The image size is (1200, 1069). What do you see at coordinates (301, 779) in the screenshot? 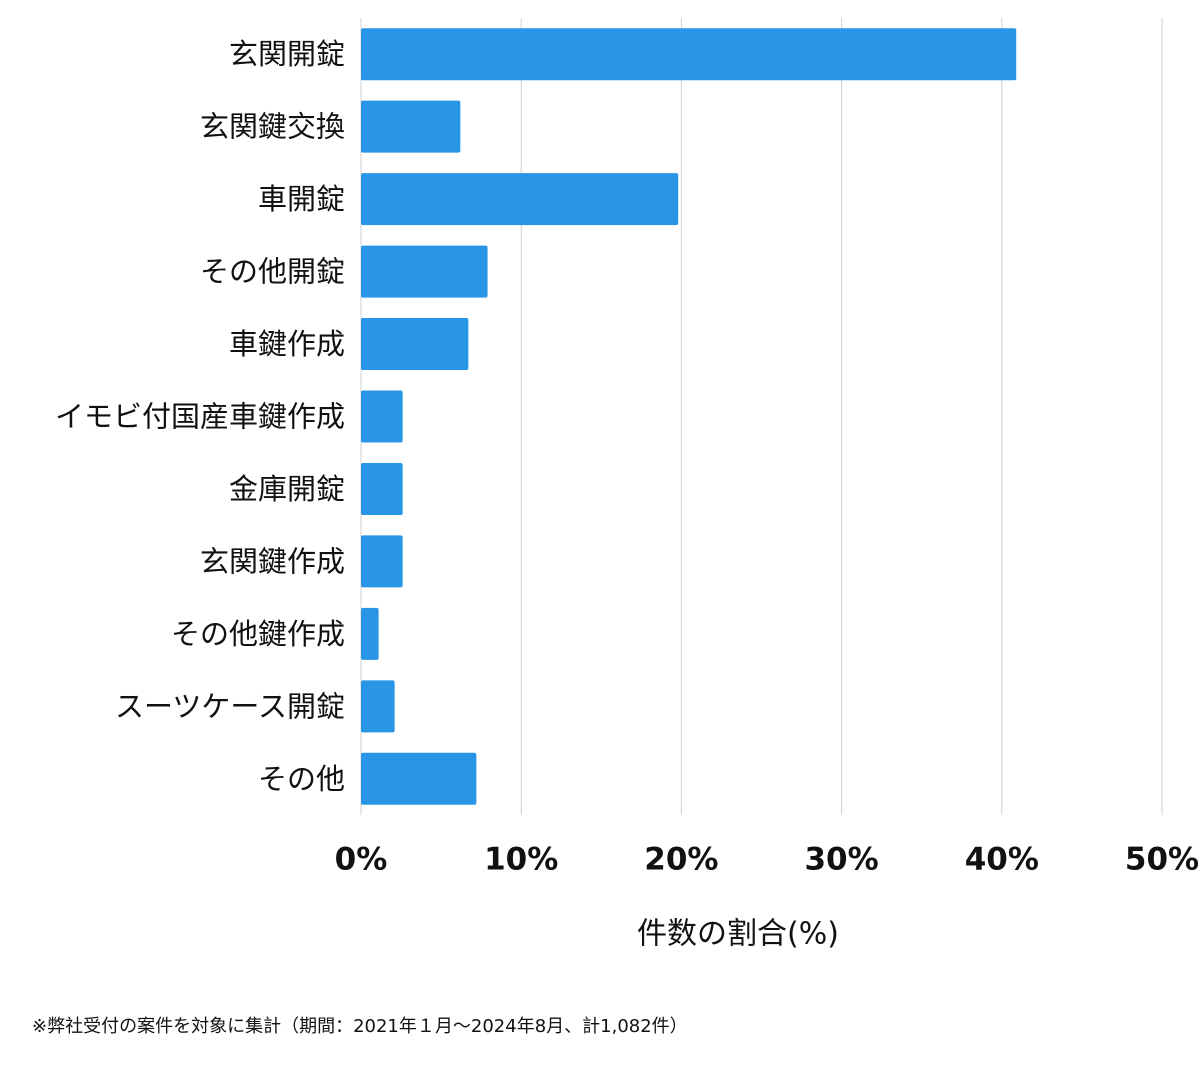
I see `y-tick-label: その他` at bounding box center [301, 779].